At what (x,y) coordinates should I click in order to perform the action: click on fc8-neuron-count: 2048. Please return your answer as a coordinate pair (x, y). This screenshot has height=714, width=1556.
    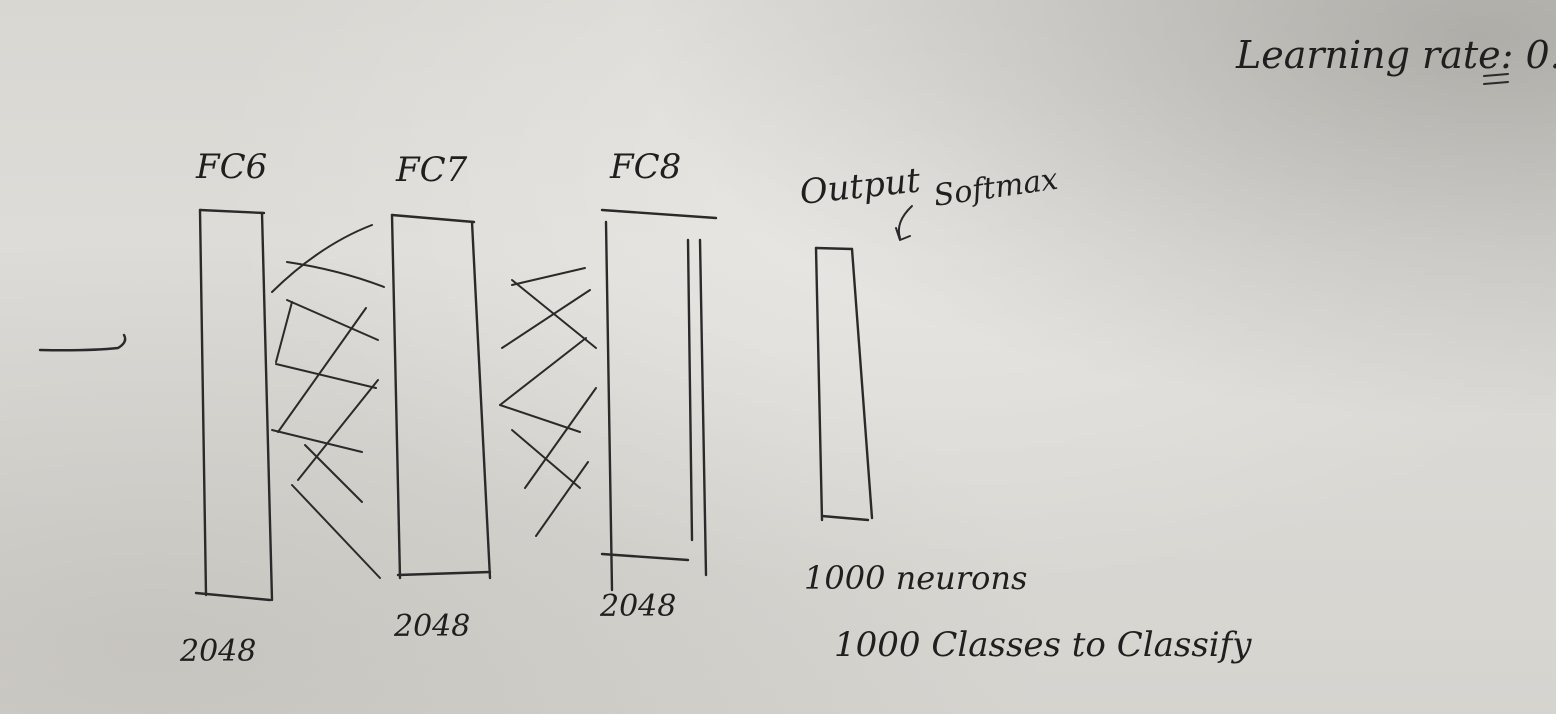
    Looking at the image, I should click on (638, 606).